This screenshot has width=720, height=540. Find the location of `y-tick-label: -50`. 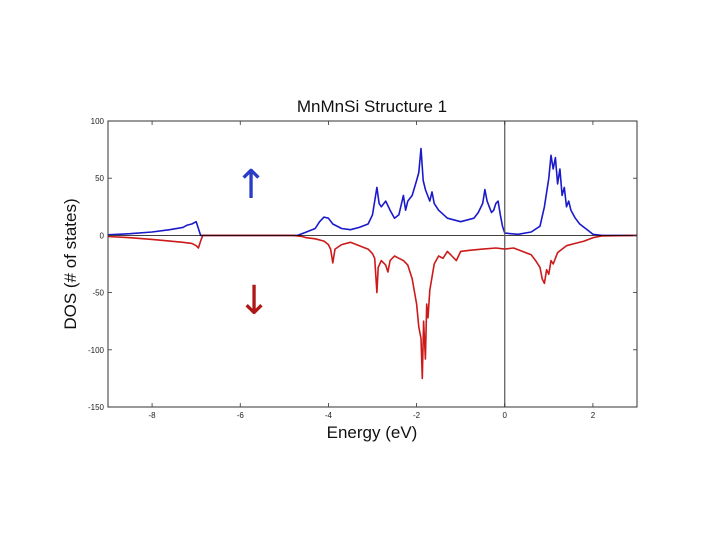

y-tick-label: -50 is located at coordinates (98, 293).